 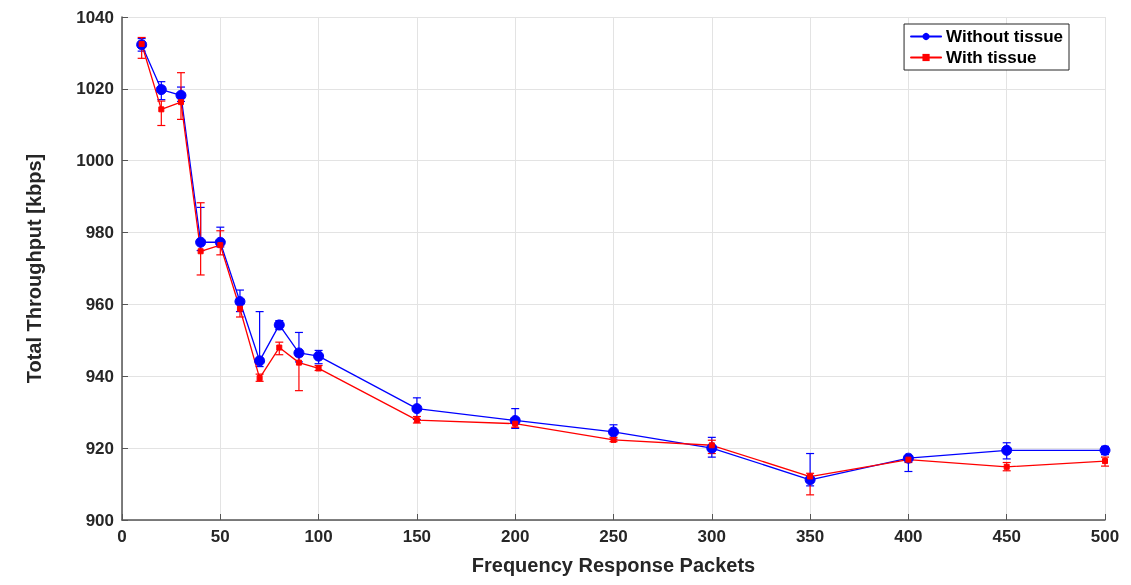 What do you see at coordinates (417, 536) in the screenshot?
I see `x-tick-label: 150` at bounding box center [417, 536].